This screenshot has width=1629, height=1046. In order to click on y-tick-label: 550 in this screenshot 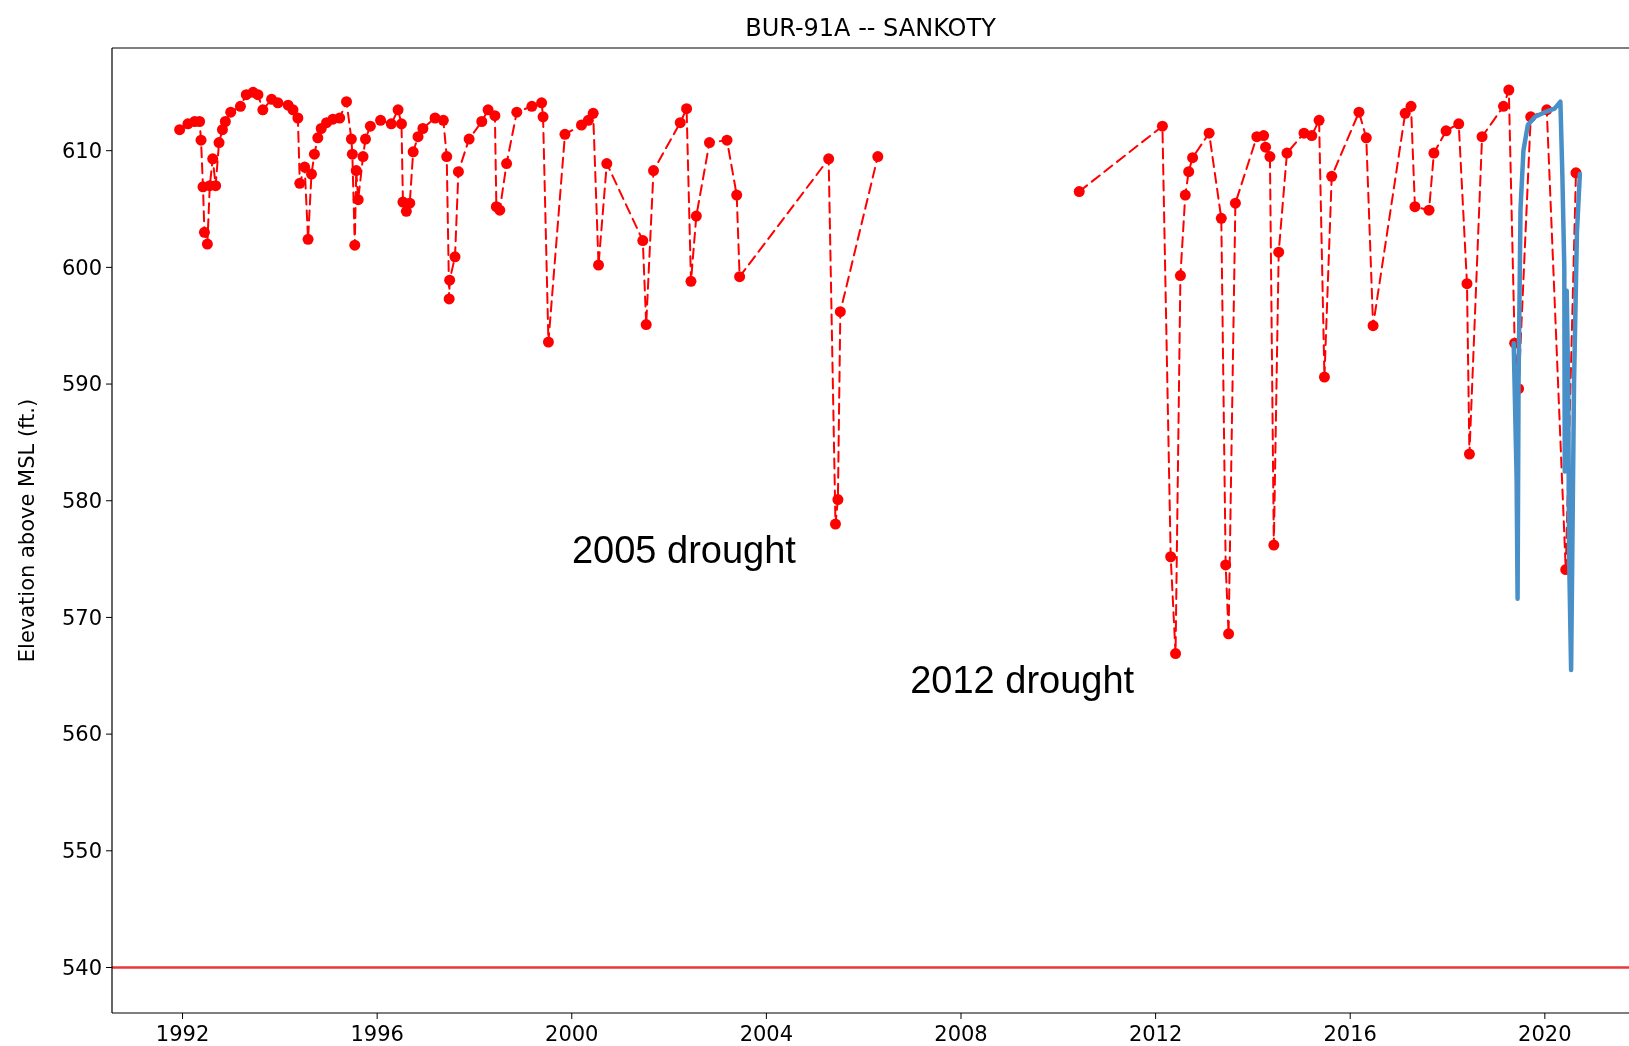, I will do `click(81, 851)`.